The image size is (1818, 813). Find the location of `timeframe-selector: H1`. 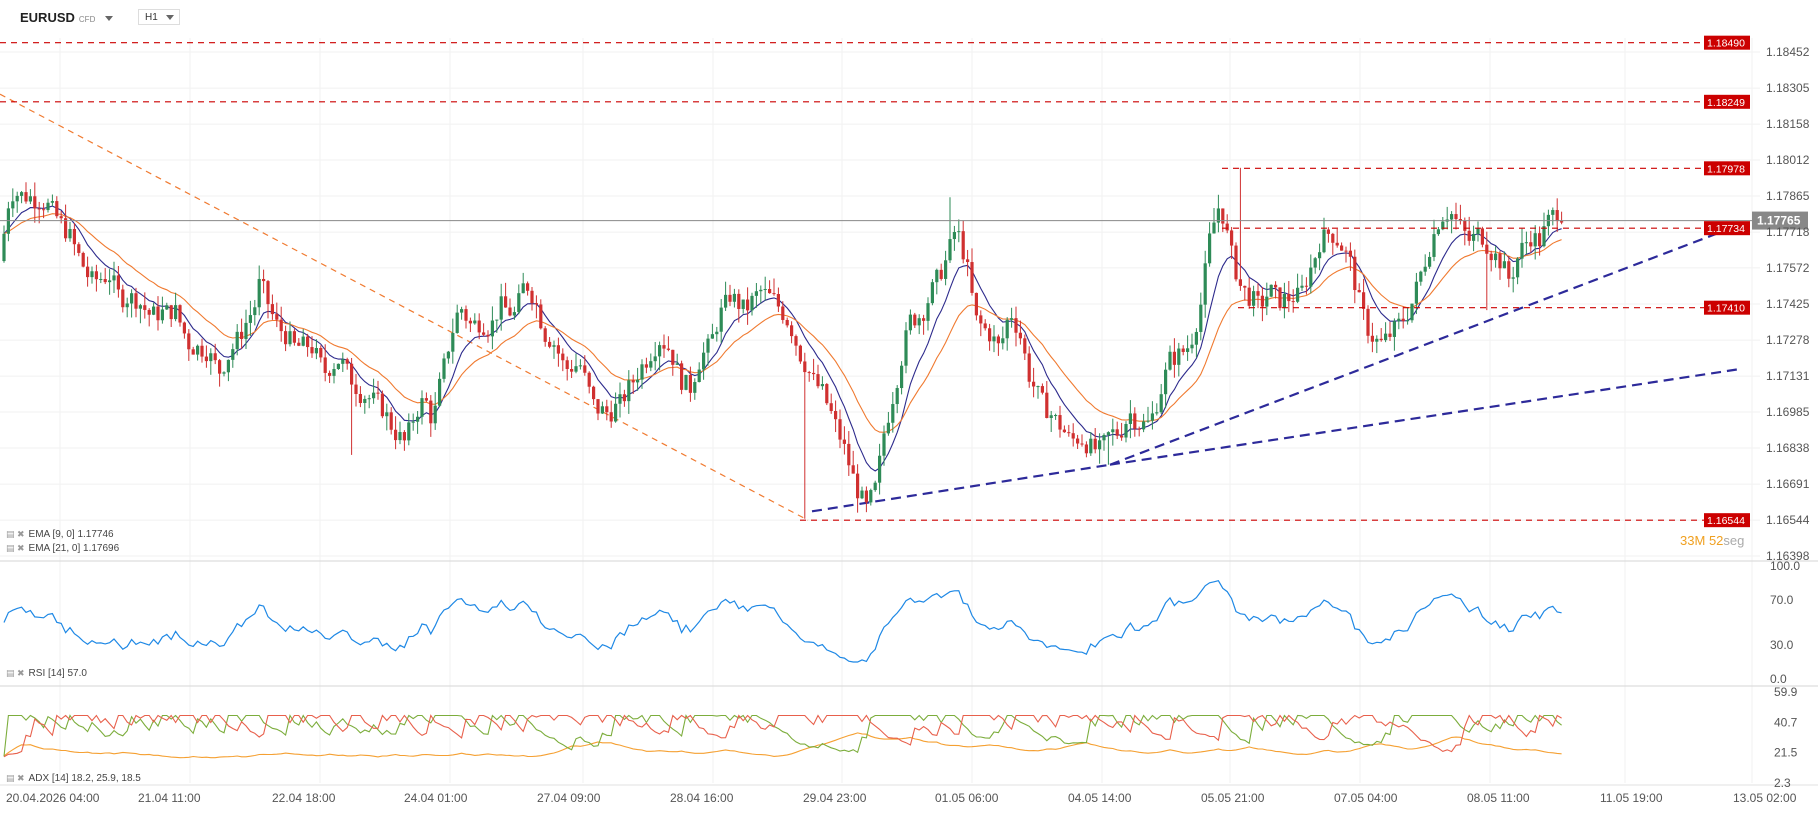

timeframe-selector: H1 is located at coordinates (159, 17).